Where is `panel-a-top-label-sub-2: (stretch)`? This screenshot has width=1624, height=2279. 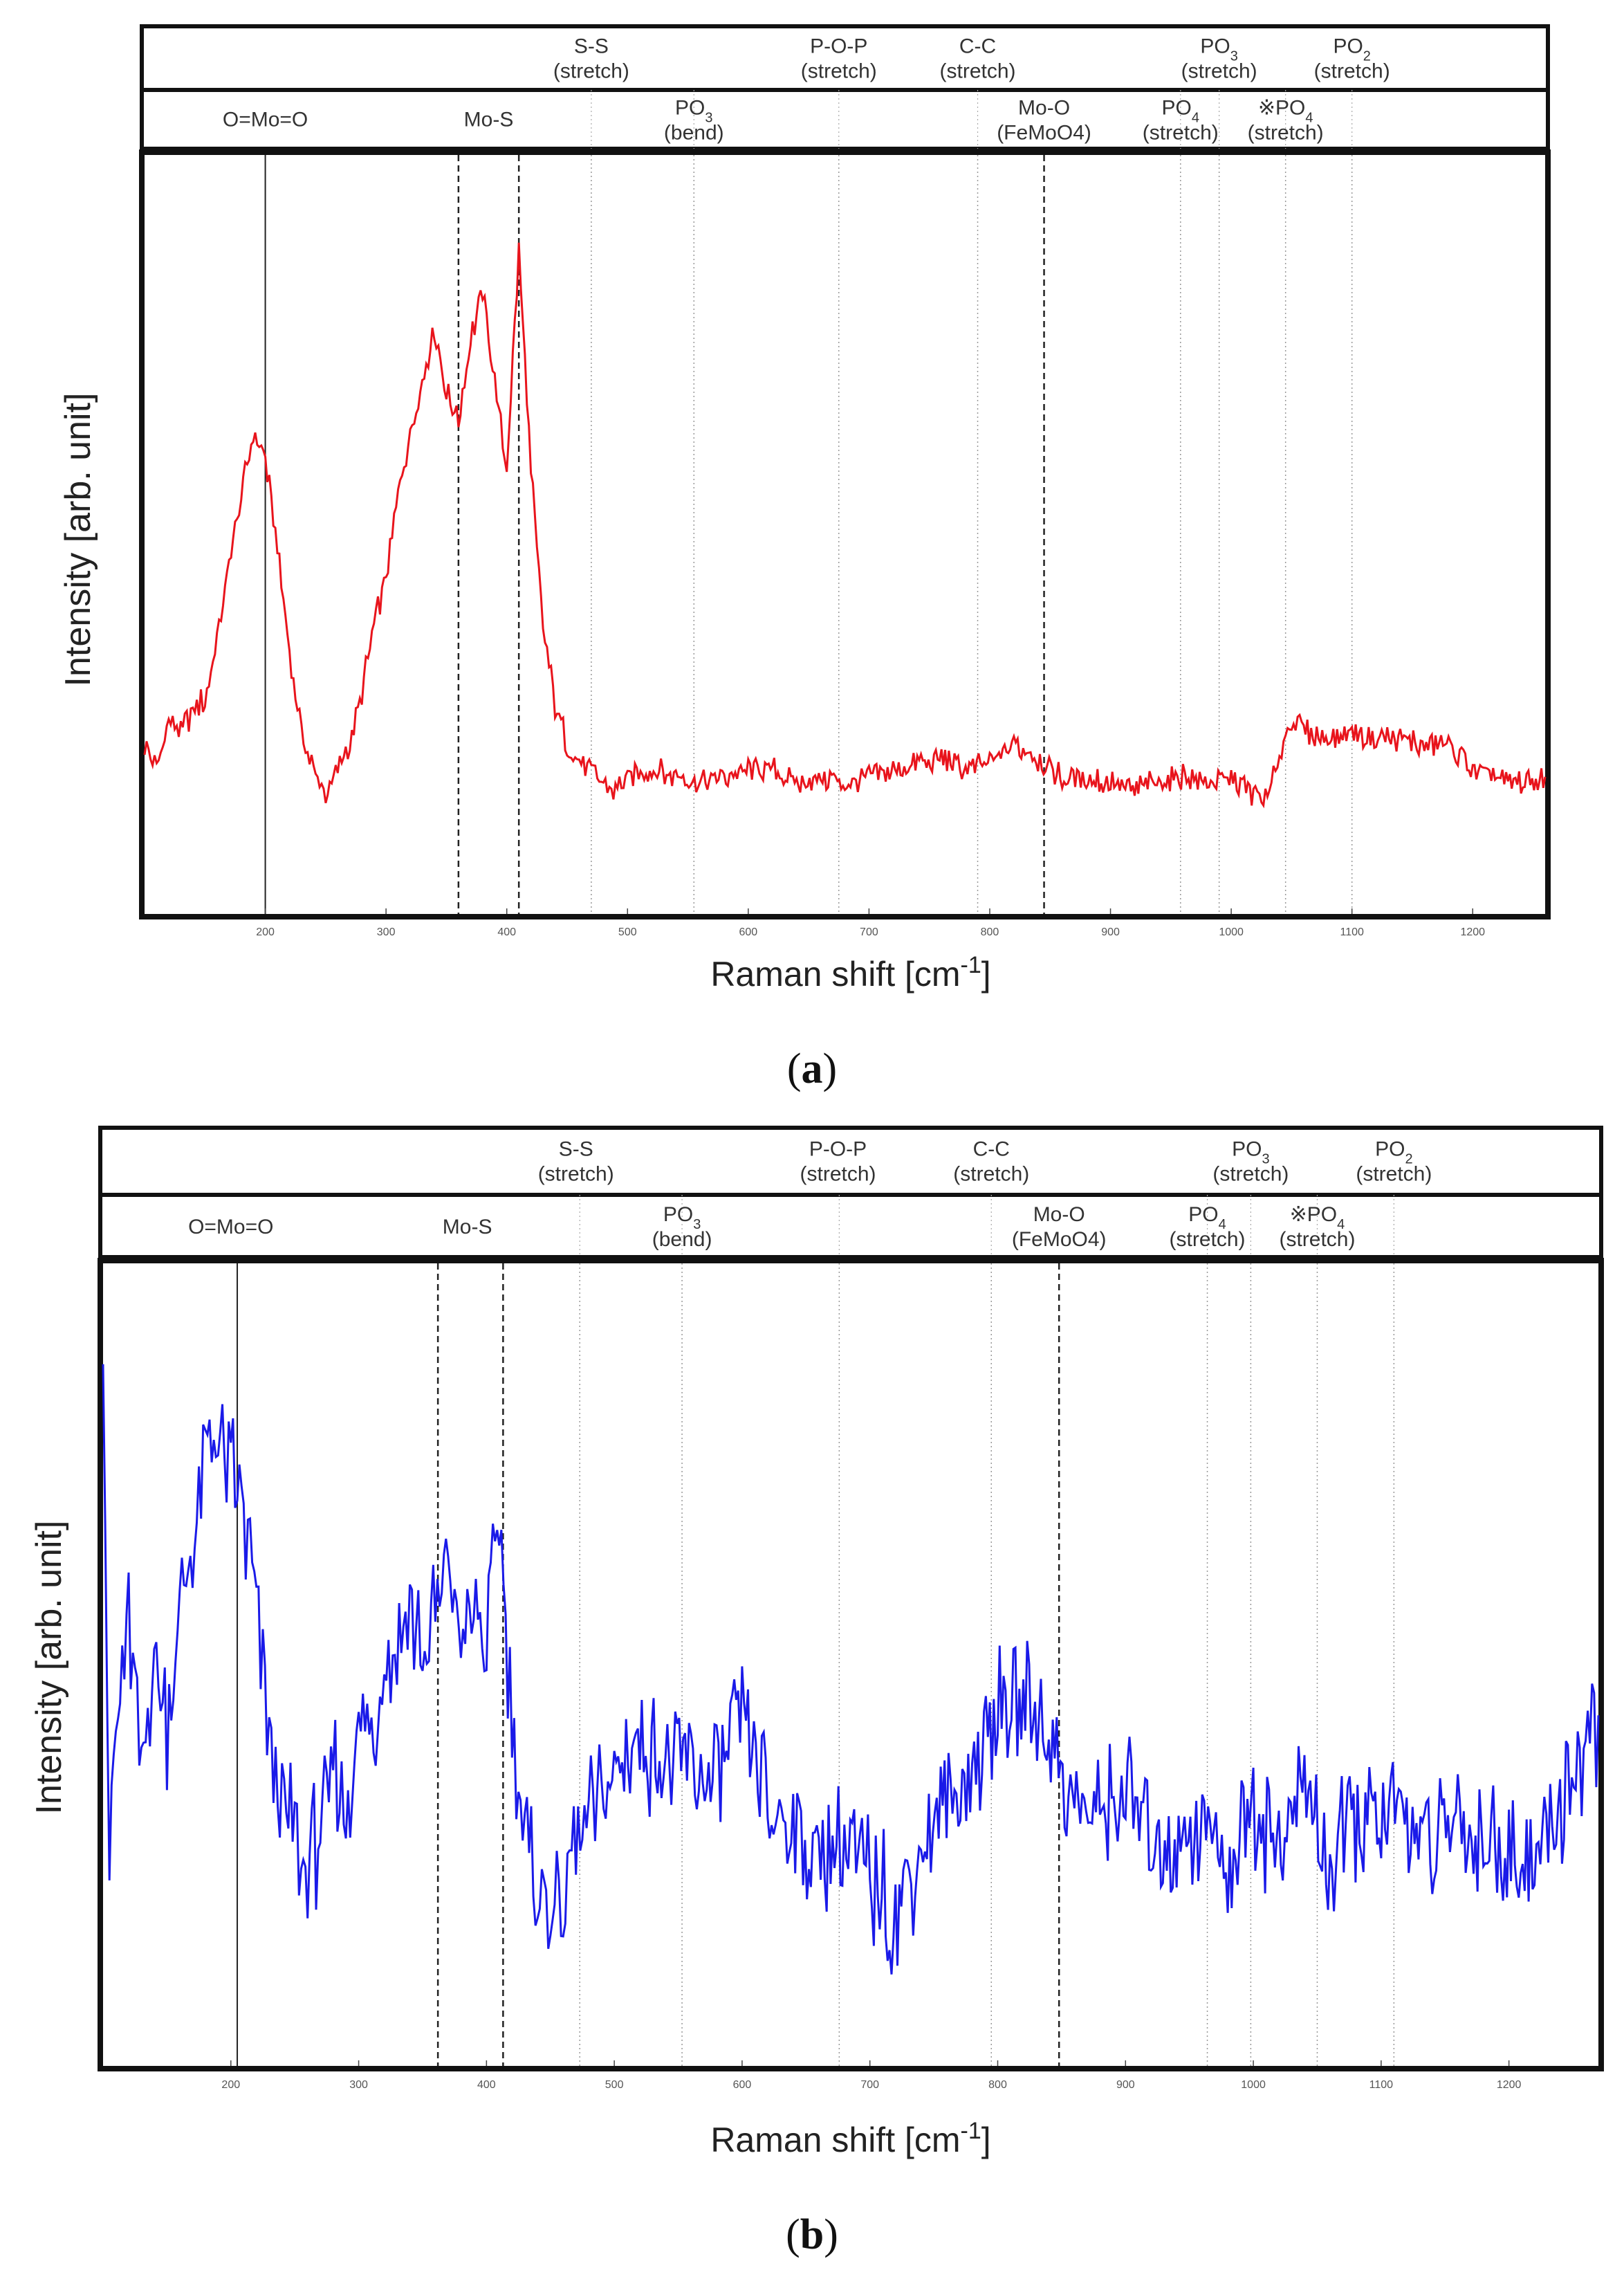
panel-a-top-label-sub-2: (stretch) is located at coordinates (978, 72).